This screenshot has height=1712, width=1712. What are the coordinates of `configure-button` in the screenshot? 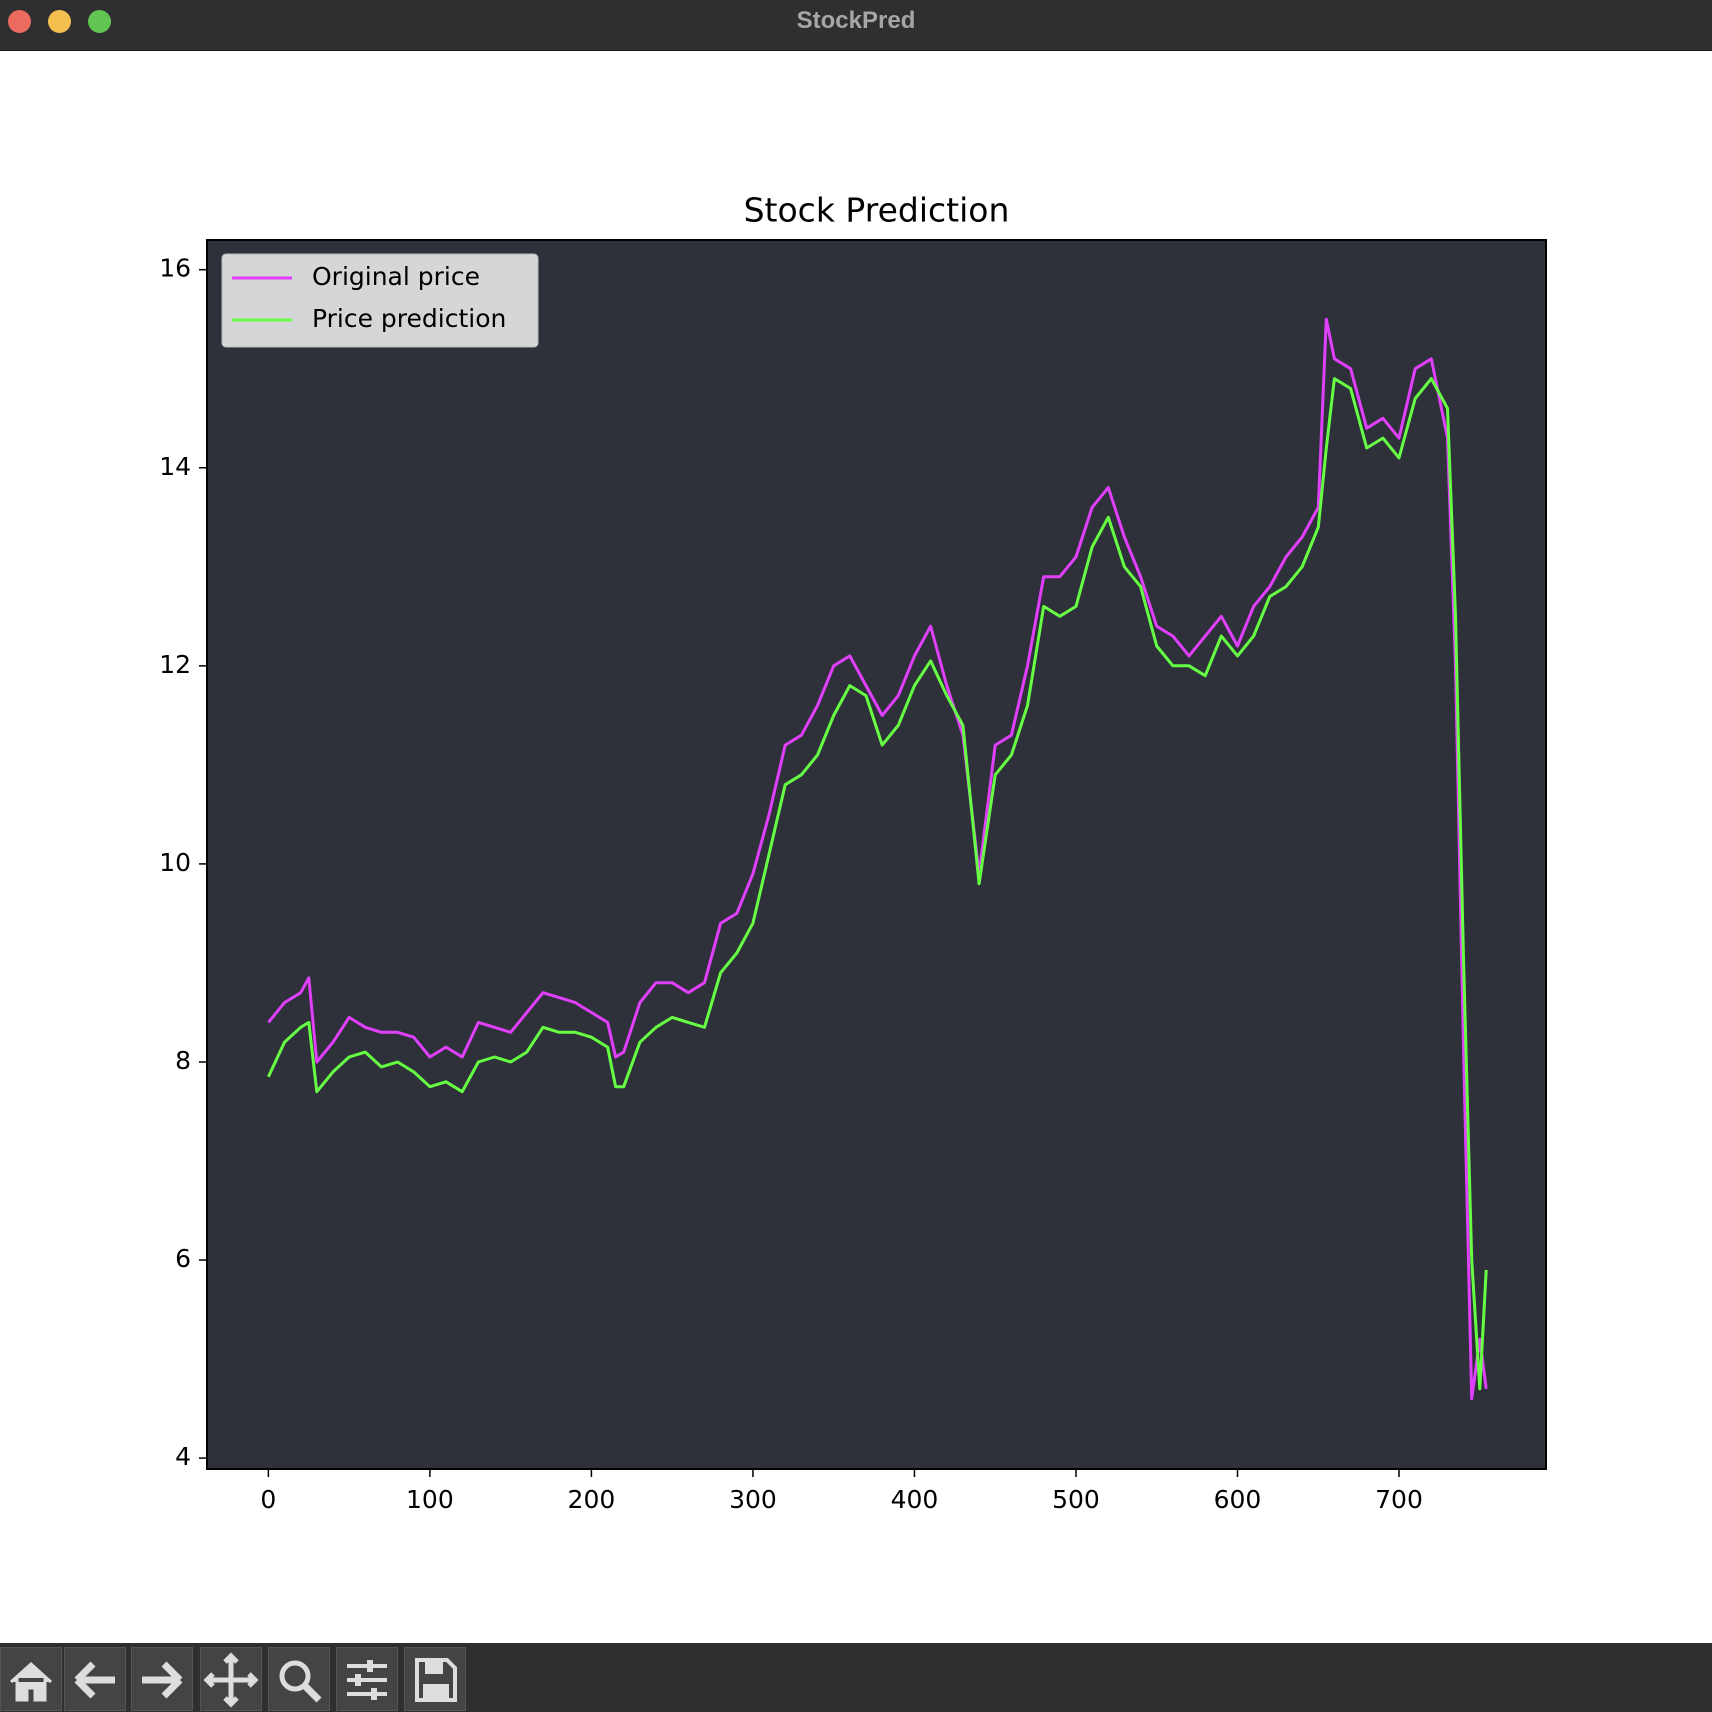 It's located at (367, 1679).